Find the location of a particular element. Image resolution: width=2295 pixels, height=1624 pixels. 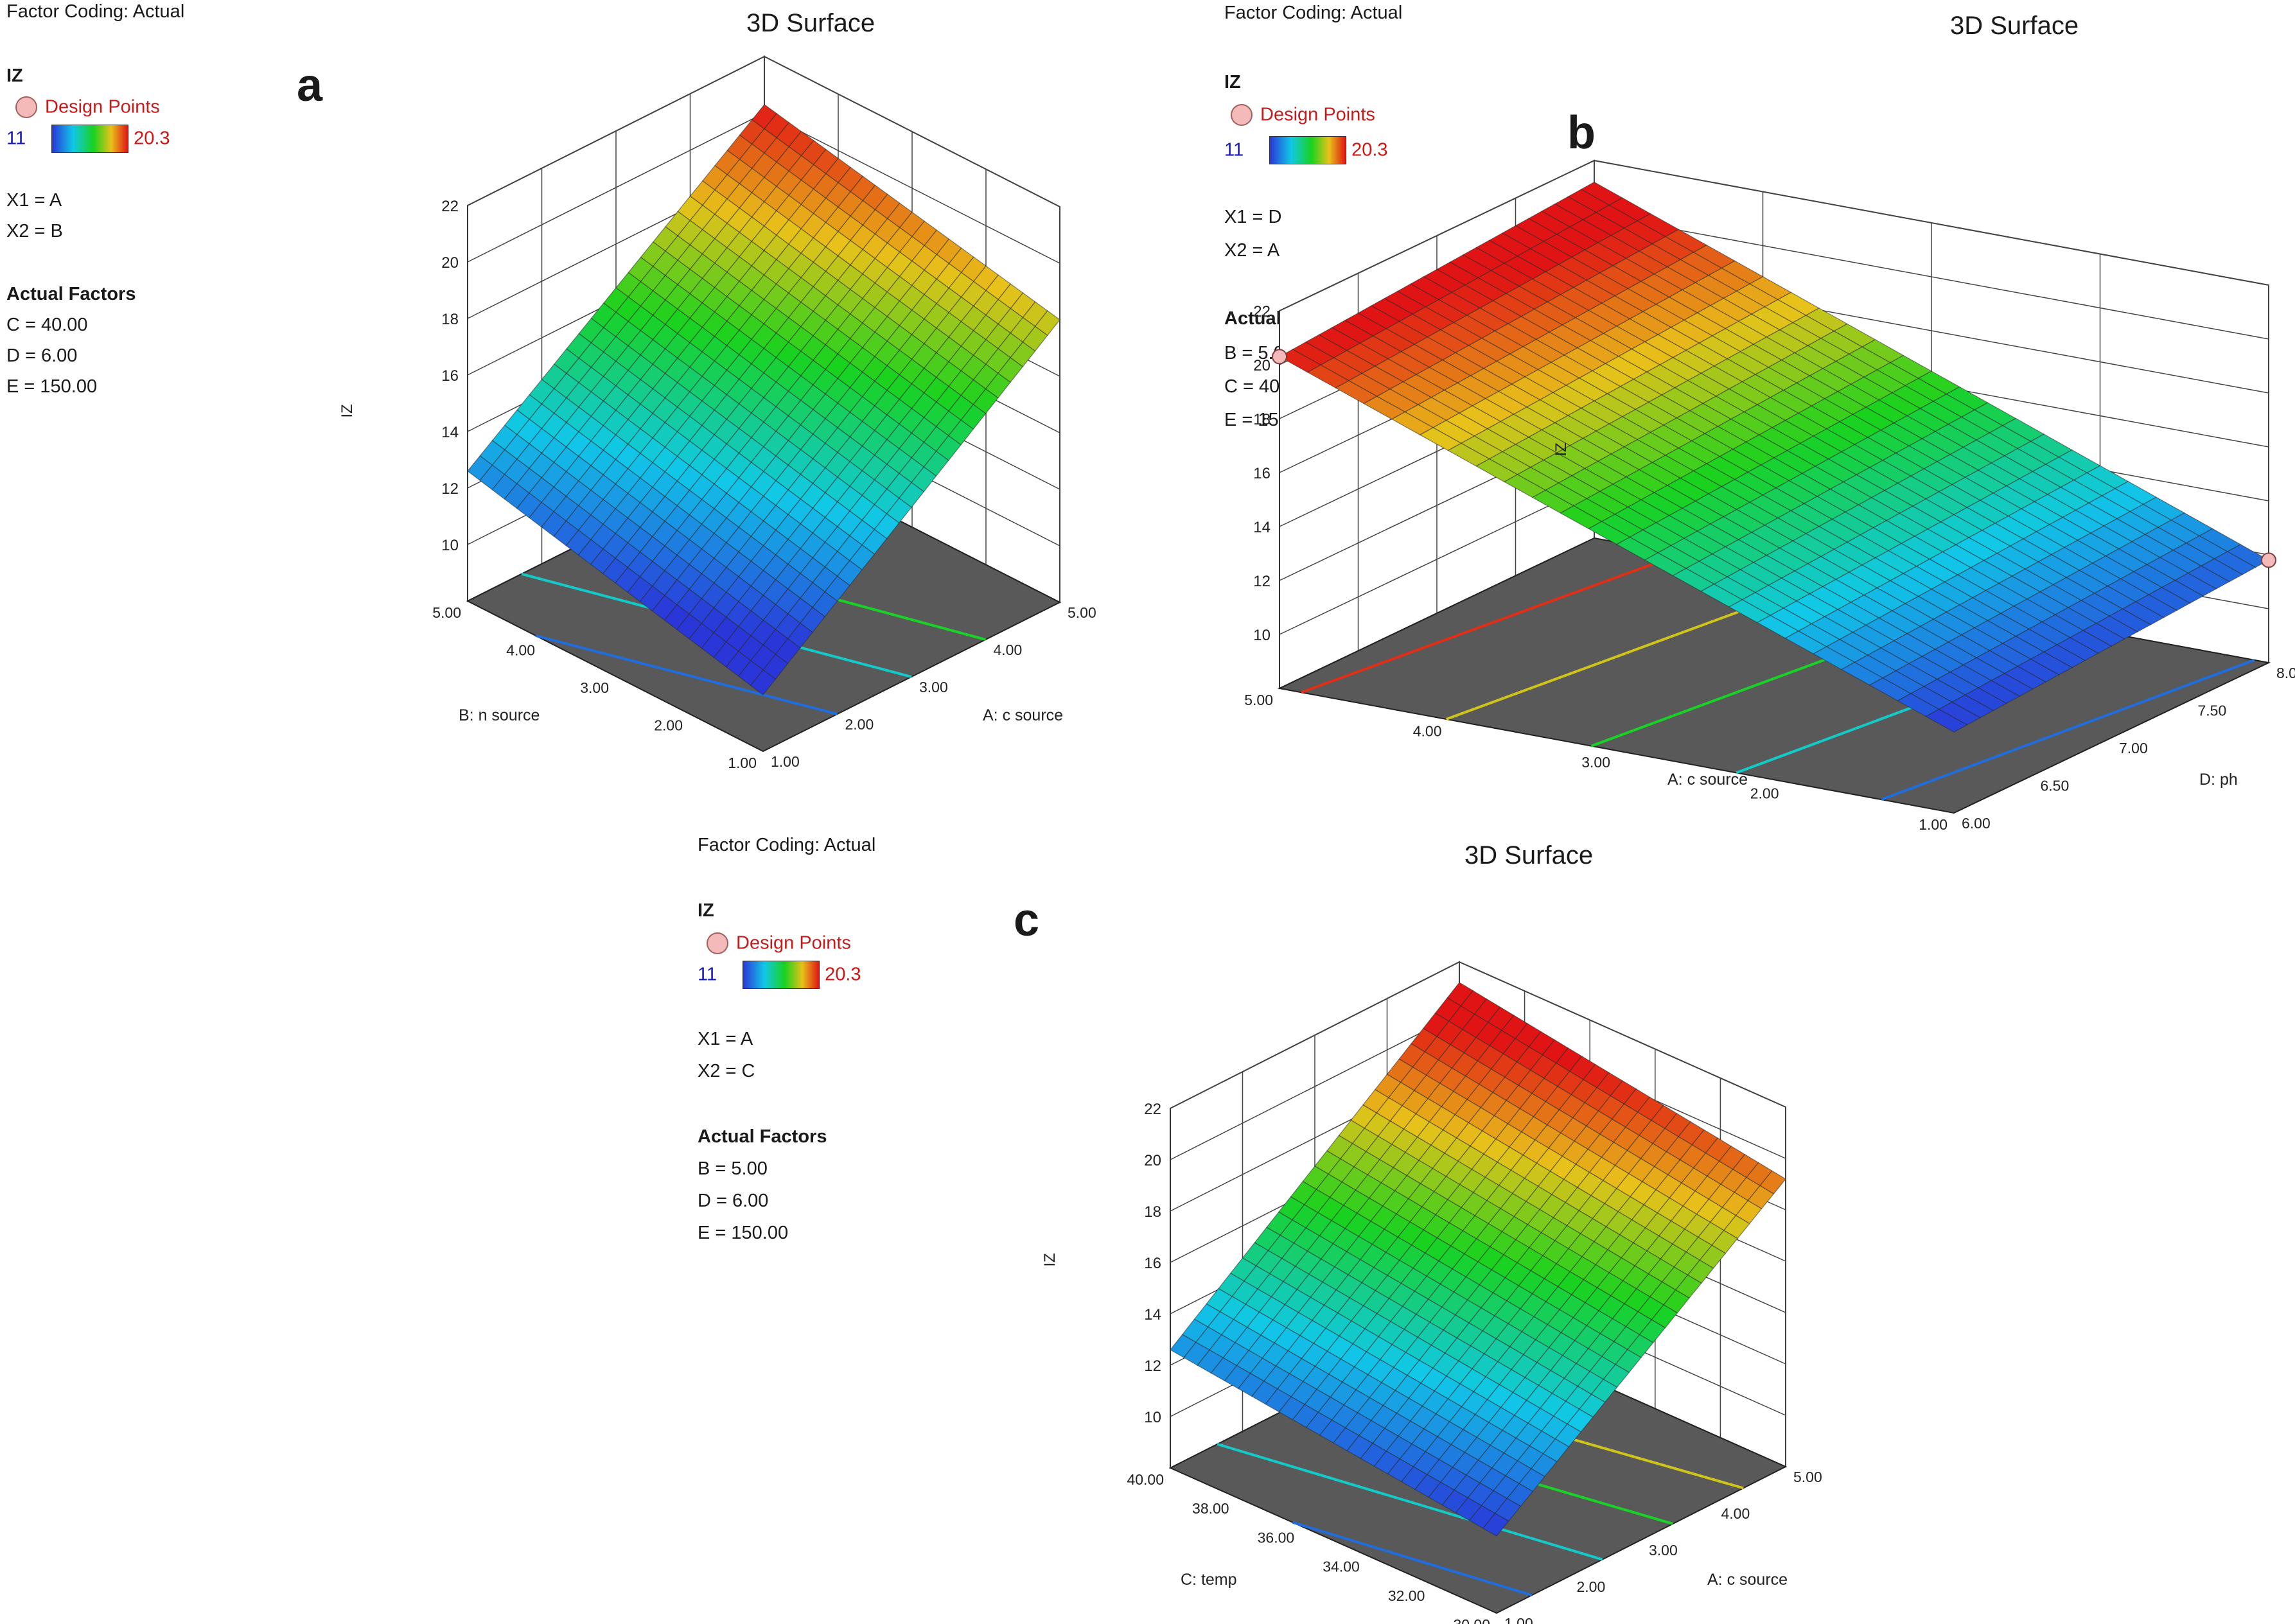

y-axis-label: B: n source is located at coordinates (499, 715).